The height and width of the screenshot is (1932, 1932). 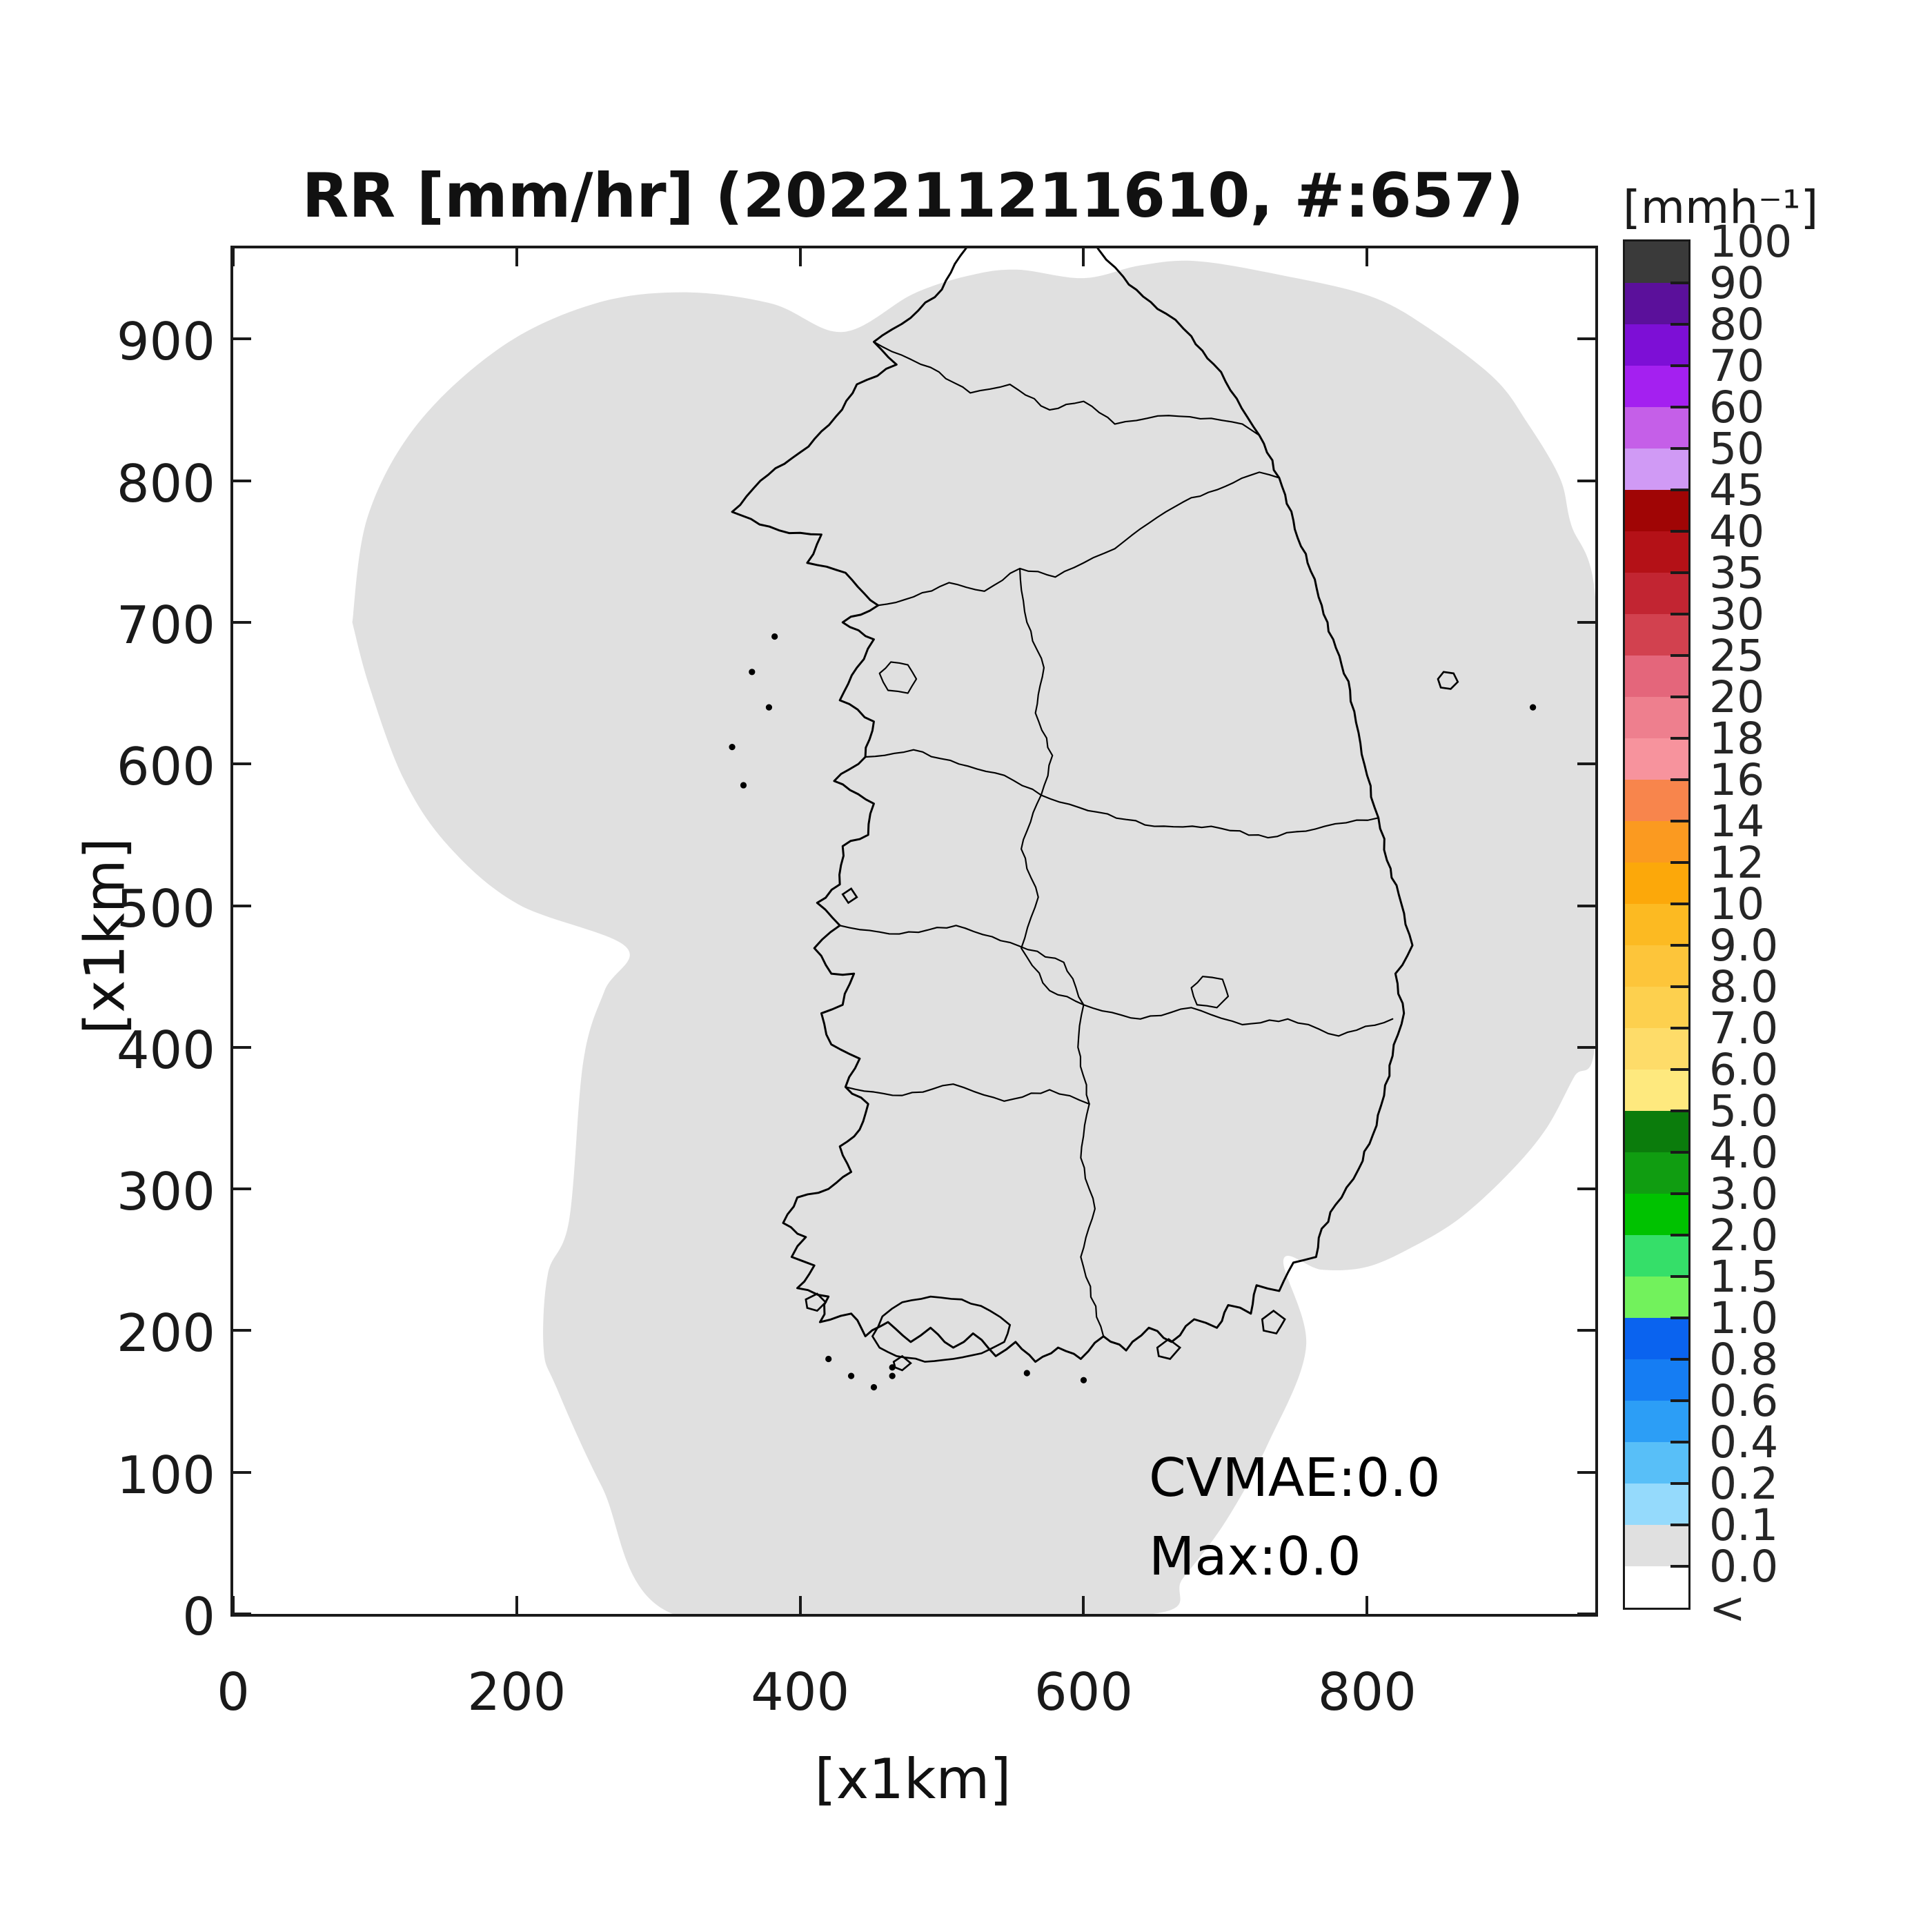 What do you see at coordinates (898, 677) in the screenshot?
I see `seoul-boundary` at bounding box center [898, 677].